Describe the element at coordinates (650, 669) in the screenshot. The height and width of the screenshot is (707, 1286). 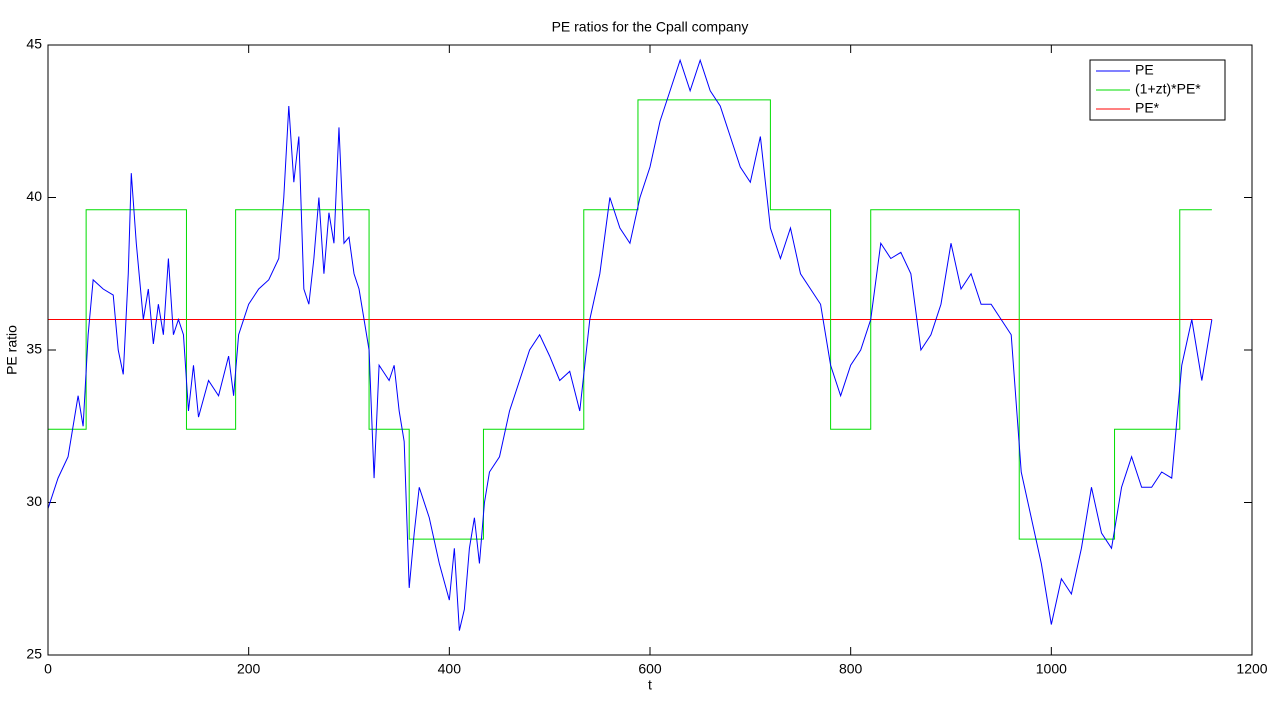
I see `x-tick-label: 600` at that location.